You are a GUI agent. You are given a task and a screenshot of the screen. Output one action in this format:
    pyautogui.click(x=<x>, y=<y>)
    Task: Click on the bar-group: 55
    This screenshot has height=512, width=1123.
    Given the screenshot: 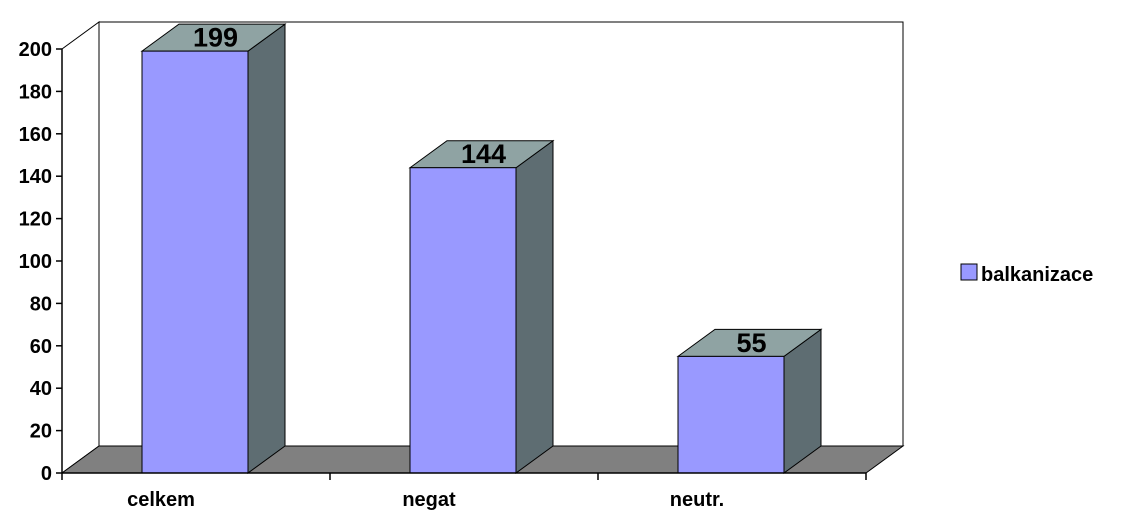 What is the action you would take?
    pyautogui.click(x=749, y=401)
    